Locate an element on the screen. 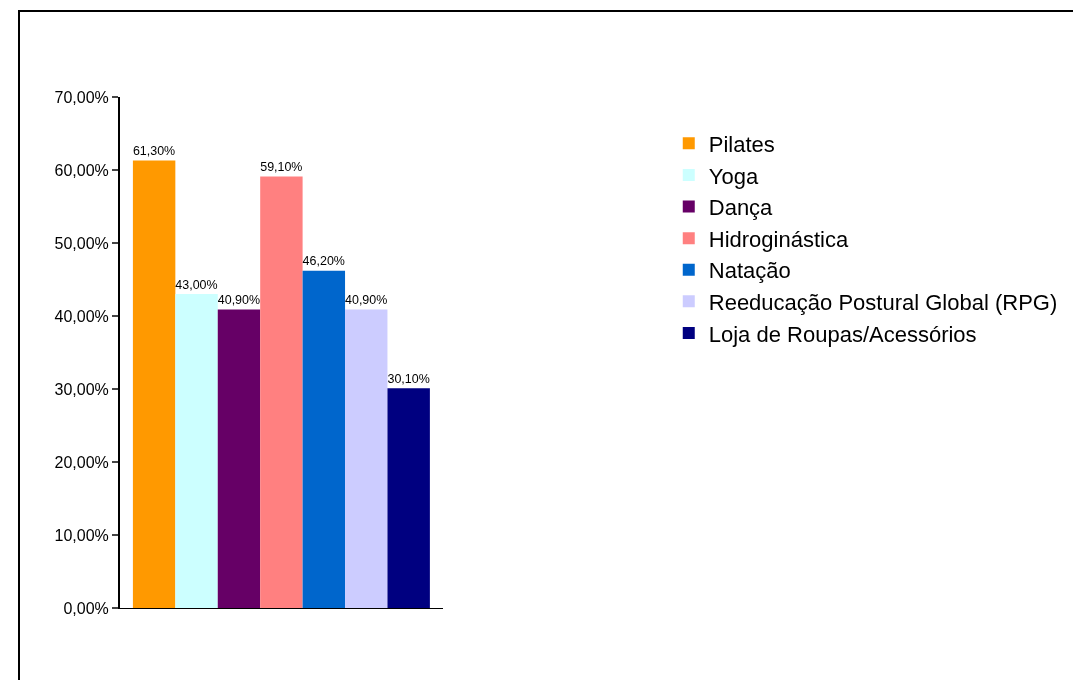 This screenshot has height=680, width=1077. legend-label: Reeducação Postural Global (RPG) is located at coordinates (883, 302).